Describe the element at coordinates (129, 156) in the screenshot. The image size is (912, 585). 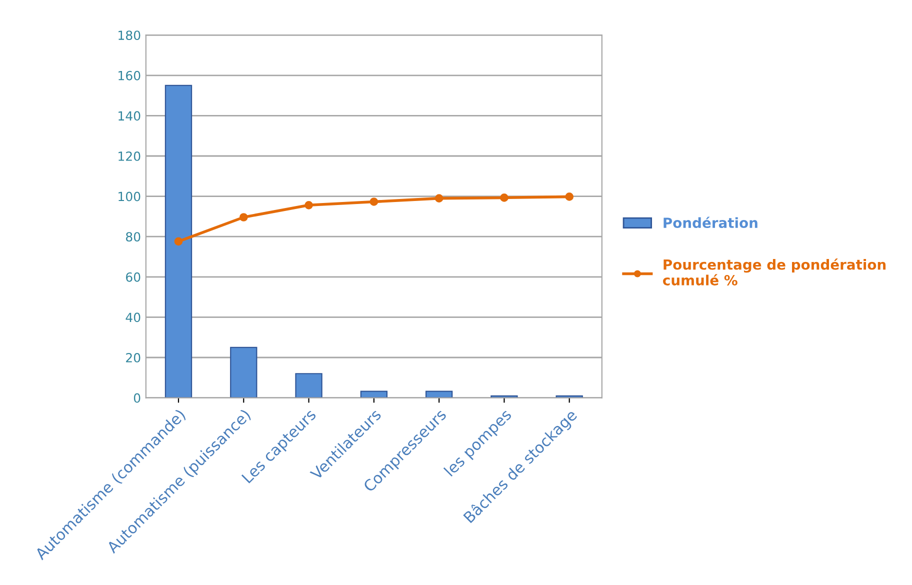
I see `y-tick-label: 120` at that location.